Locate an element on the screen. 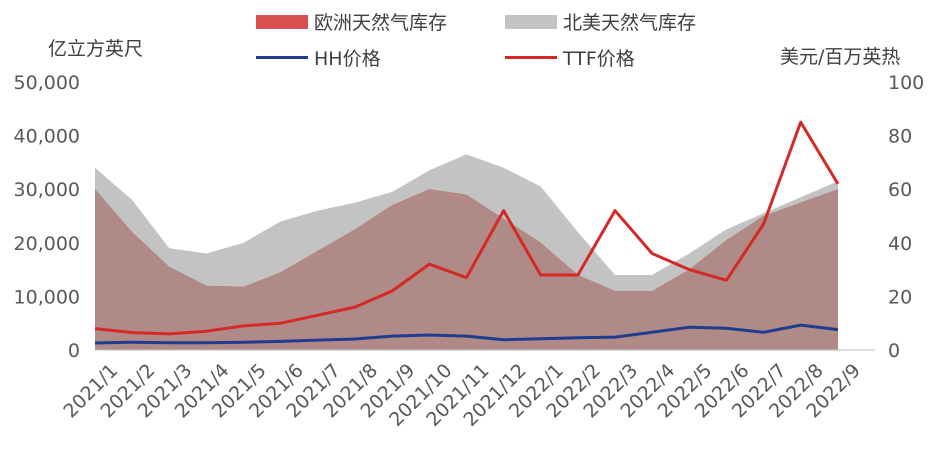  right-axis-title: 美元/百万英热 is located at coordinates (840, 57).